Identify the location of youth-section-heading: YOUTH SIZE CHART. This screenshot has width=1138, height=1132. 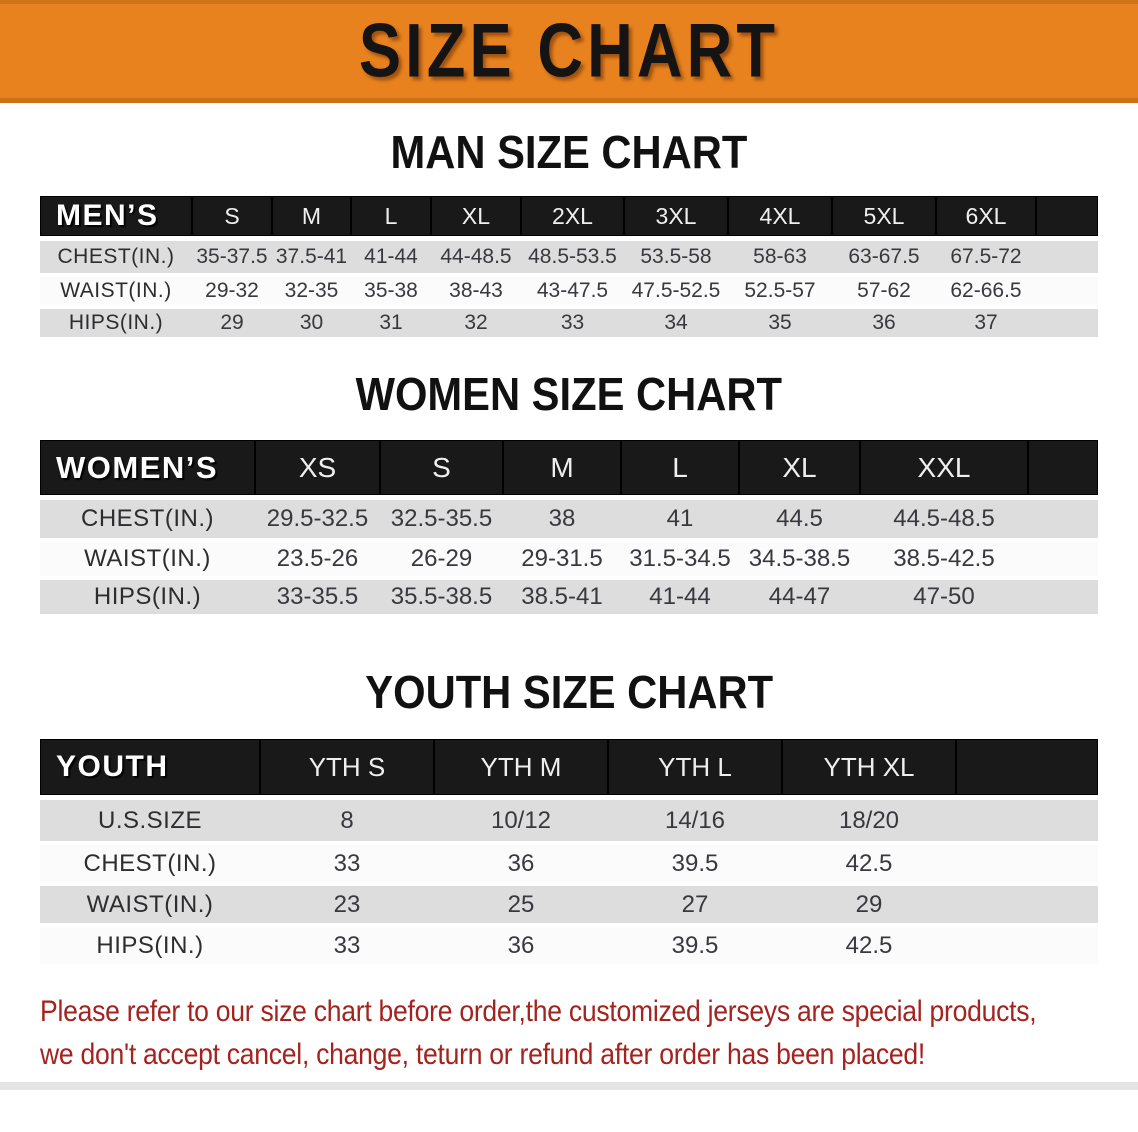
(569, 693).